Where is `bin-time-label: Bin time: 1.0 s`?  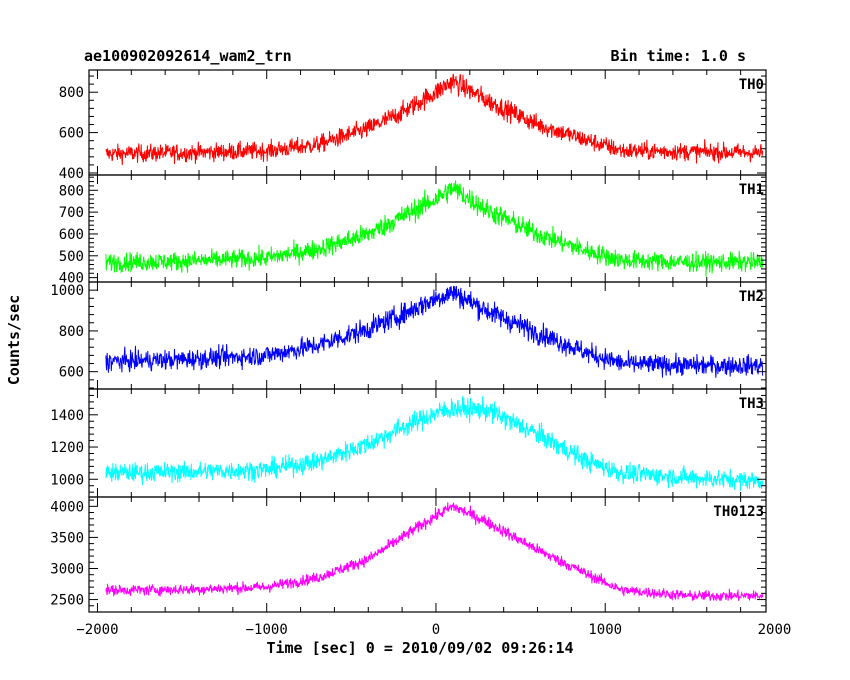 bin-time-label: Bin time: 1.0 s is located at coordinates (678, 56).